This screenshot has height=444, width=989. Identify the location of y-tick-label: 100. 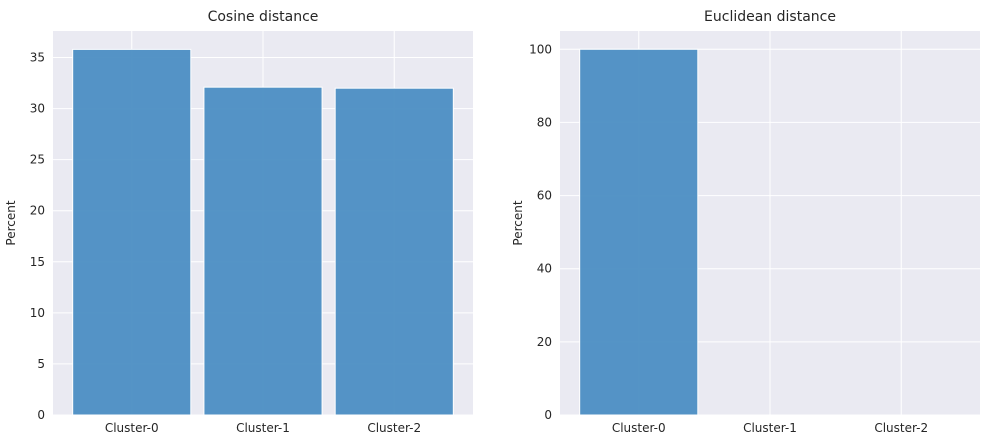
(540, 49).